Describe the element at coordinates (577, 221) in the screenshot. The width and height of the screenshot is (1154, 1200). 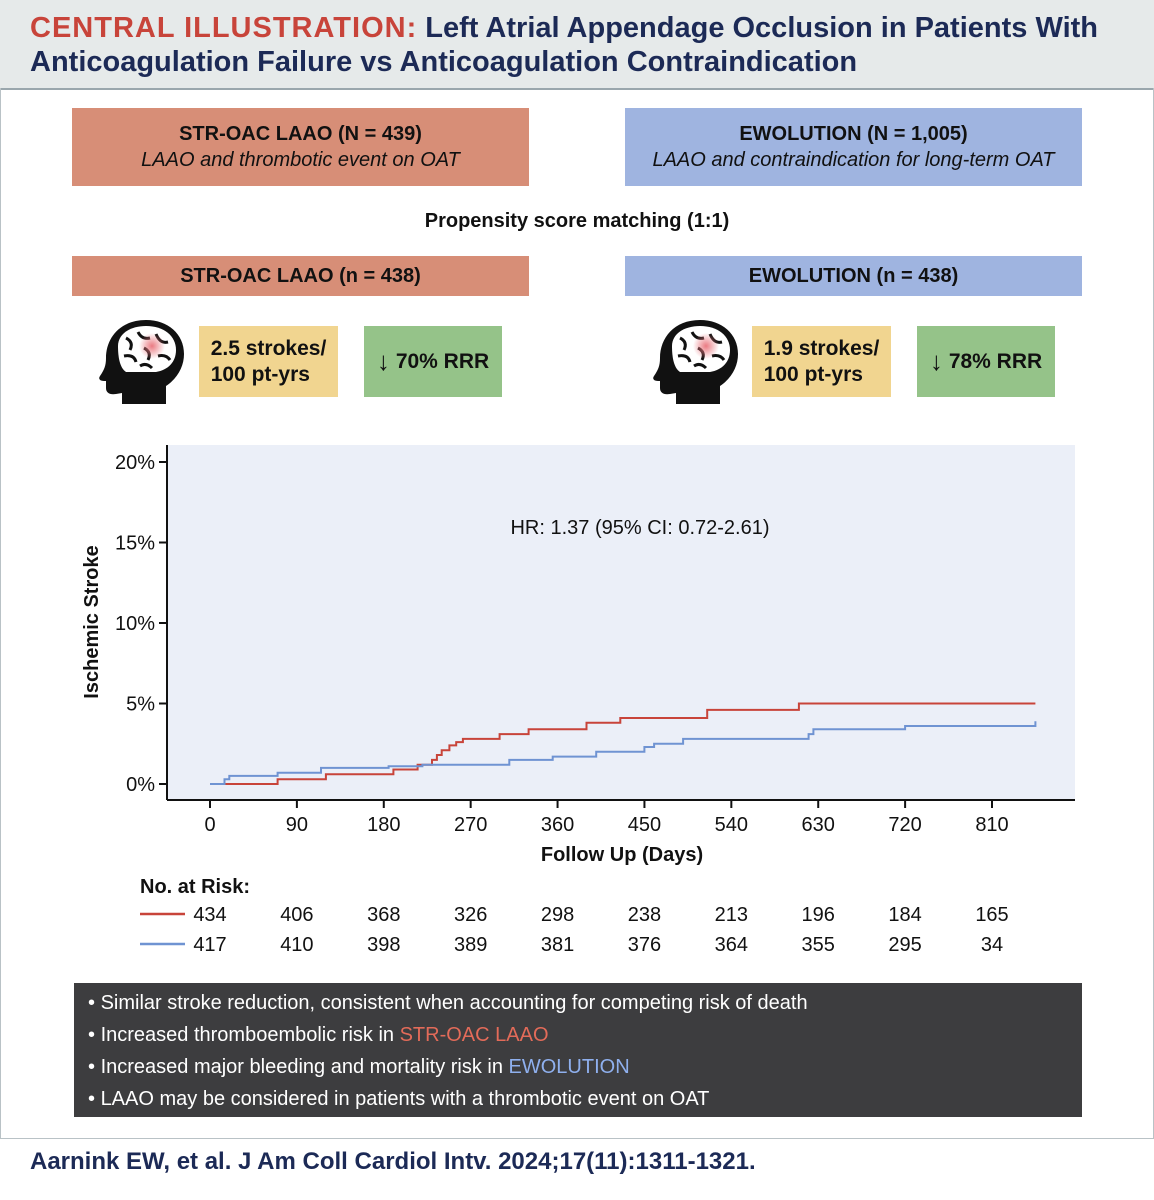
I see `propensity-matching-label: Propensity score matching (1:1)` at that location.